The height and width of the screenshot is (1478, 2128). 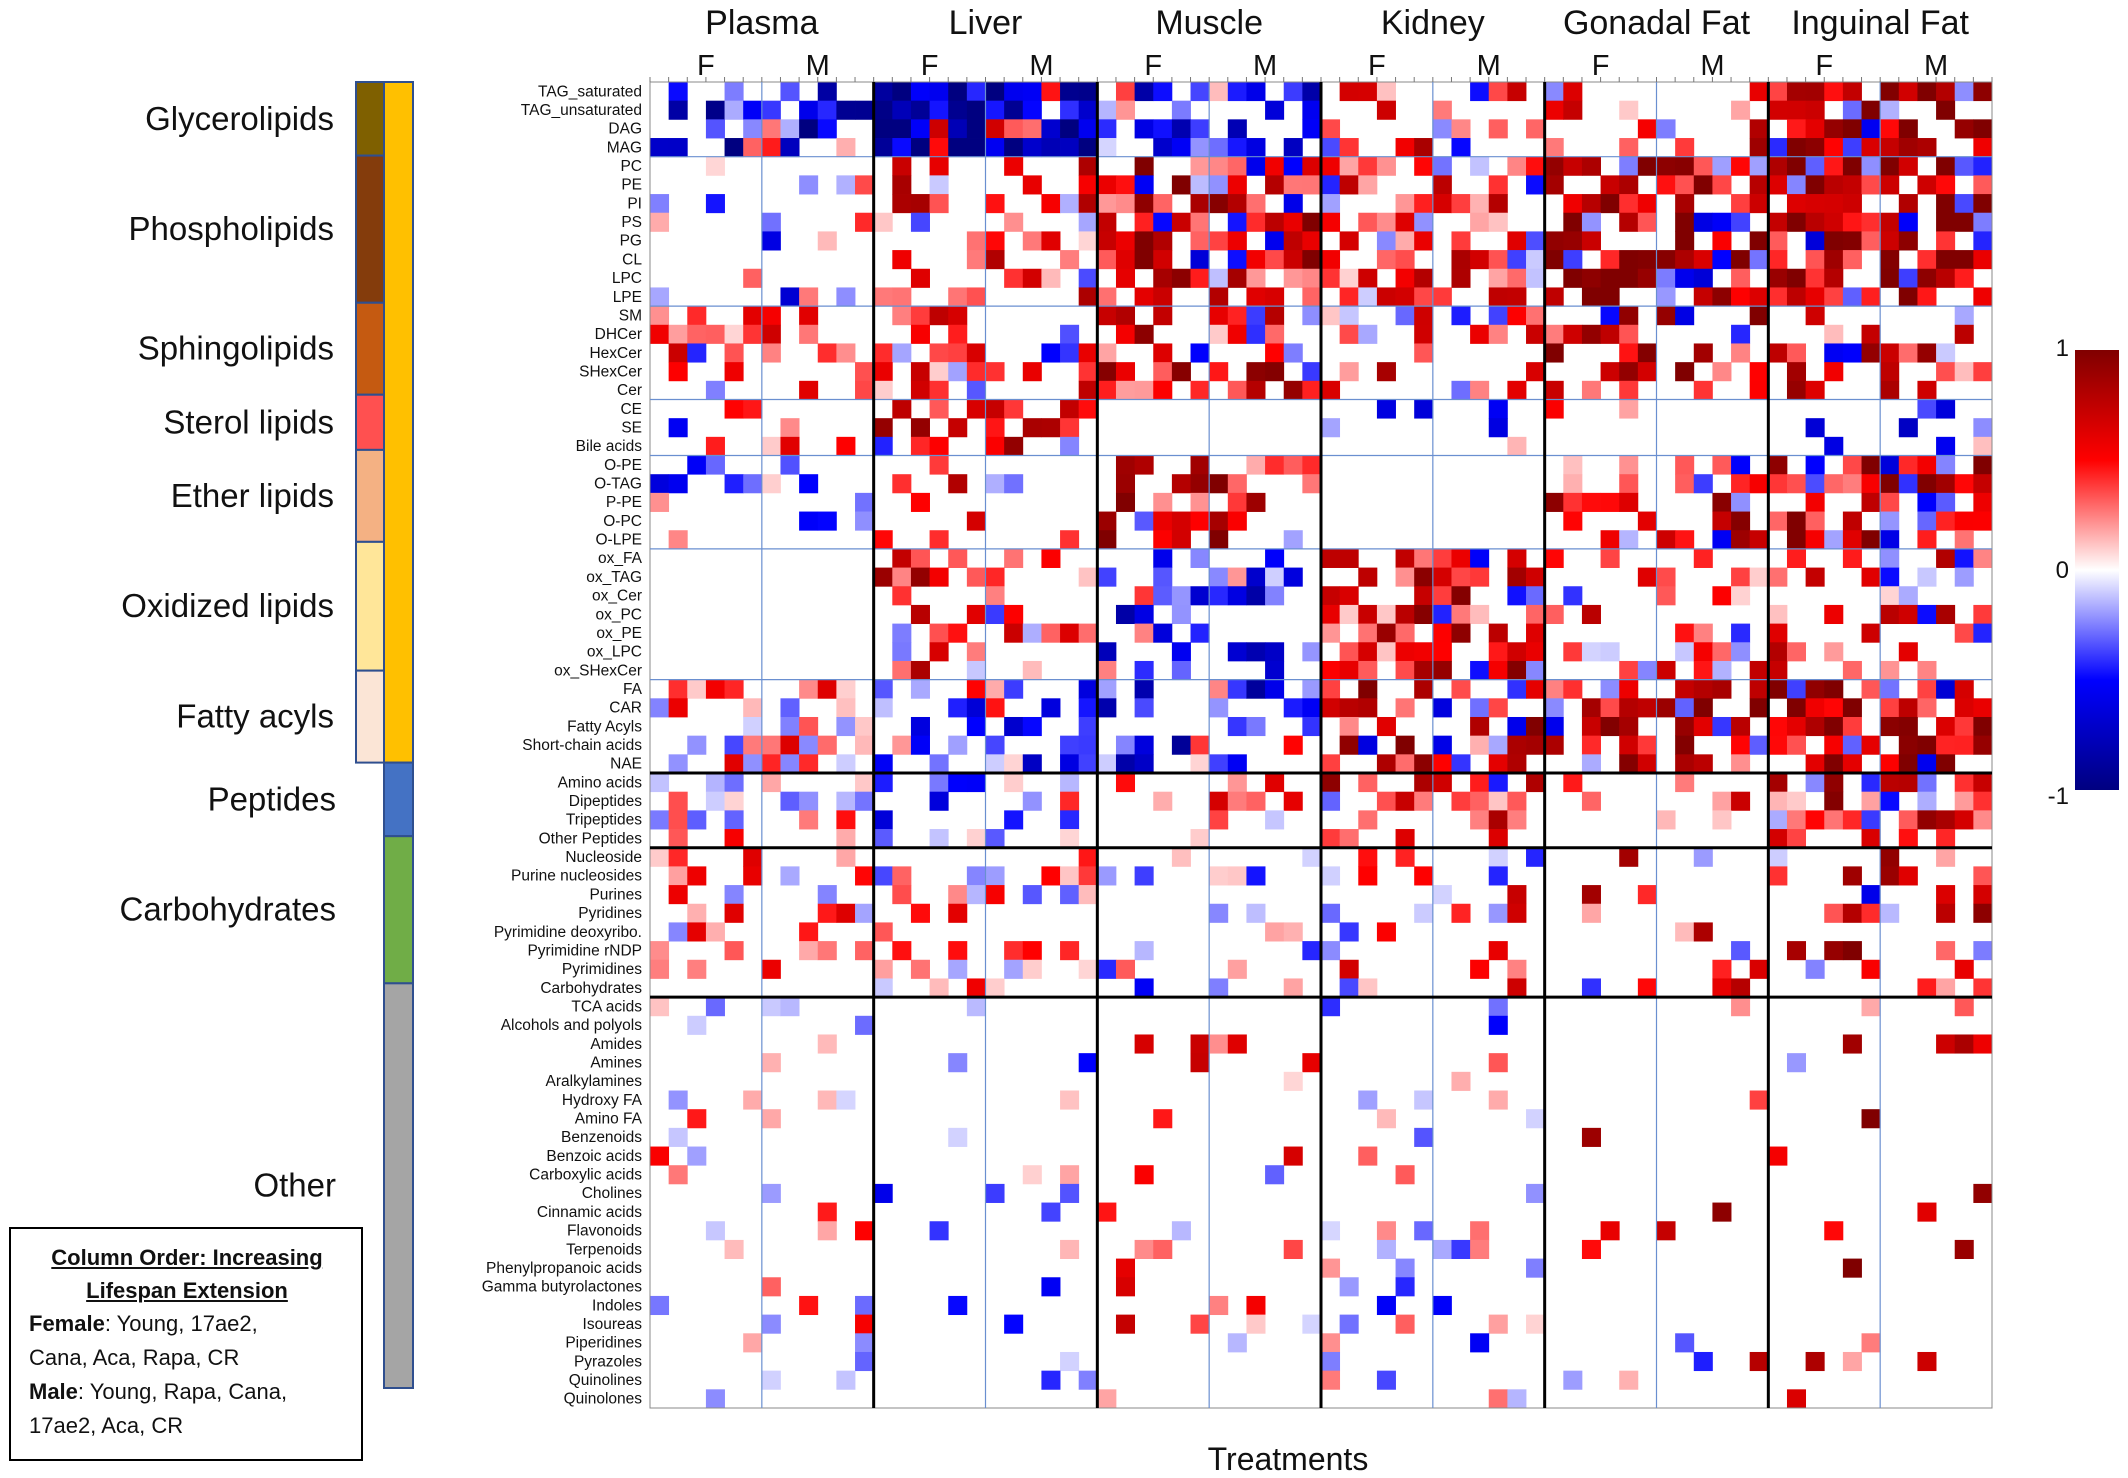 What do you see at coordinates (615, 353) in the screenshot?
I see `row-label: HexCer` at bounding box center [615, 353].